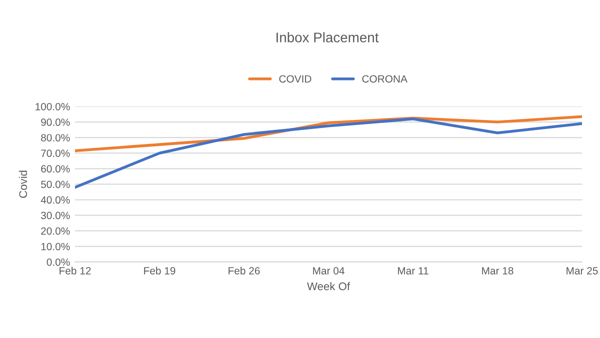 The image size is (600, 338). I want to click on x-tick-label: Feb 19, so click(160, 270).